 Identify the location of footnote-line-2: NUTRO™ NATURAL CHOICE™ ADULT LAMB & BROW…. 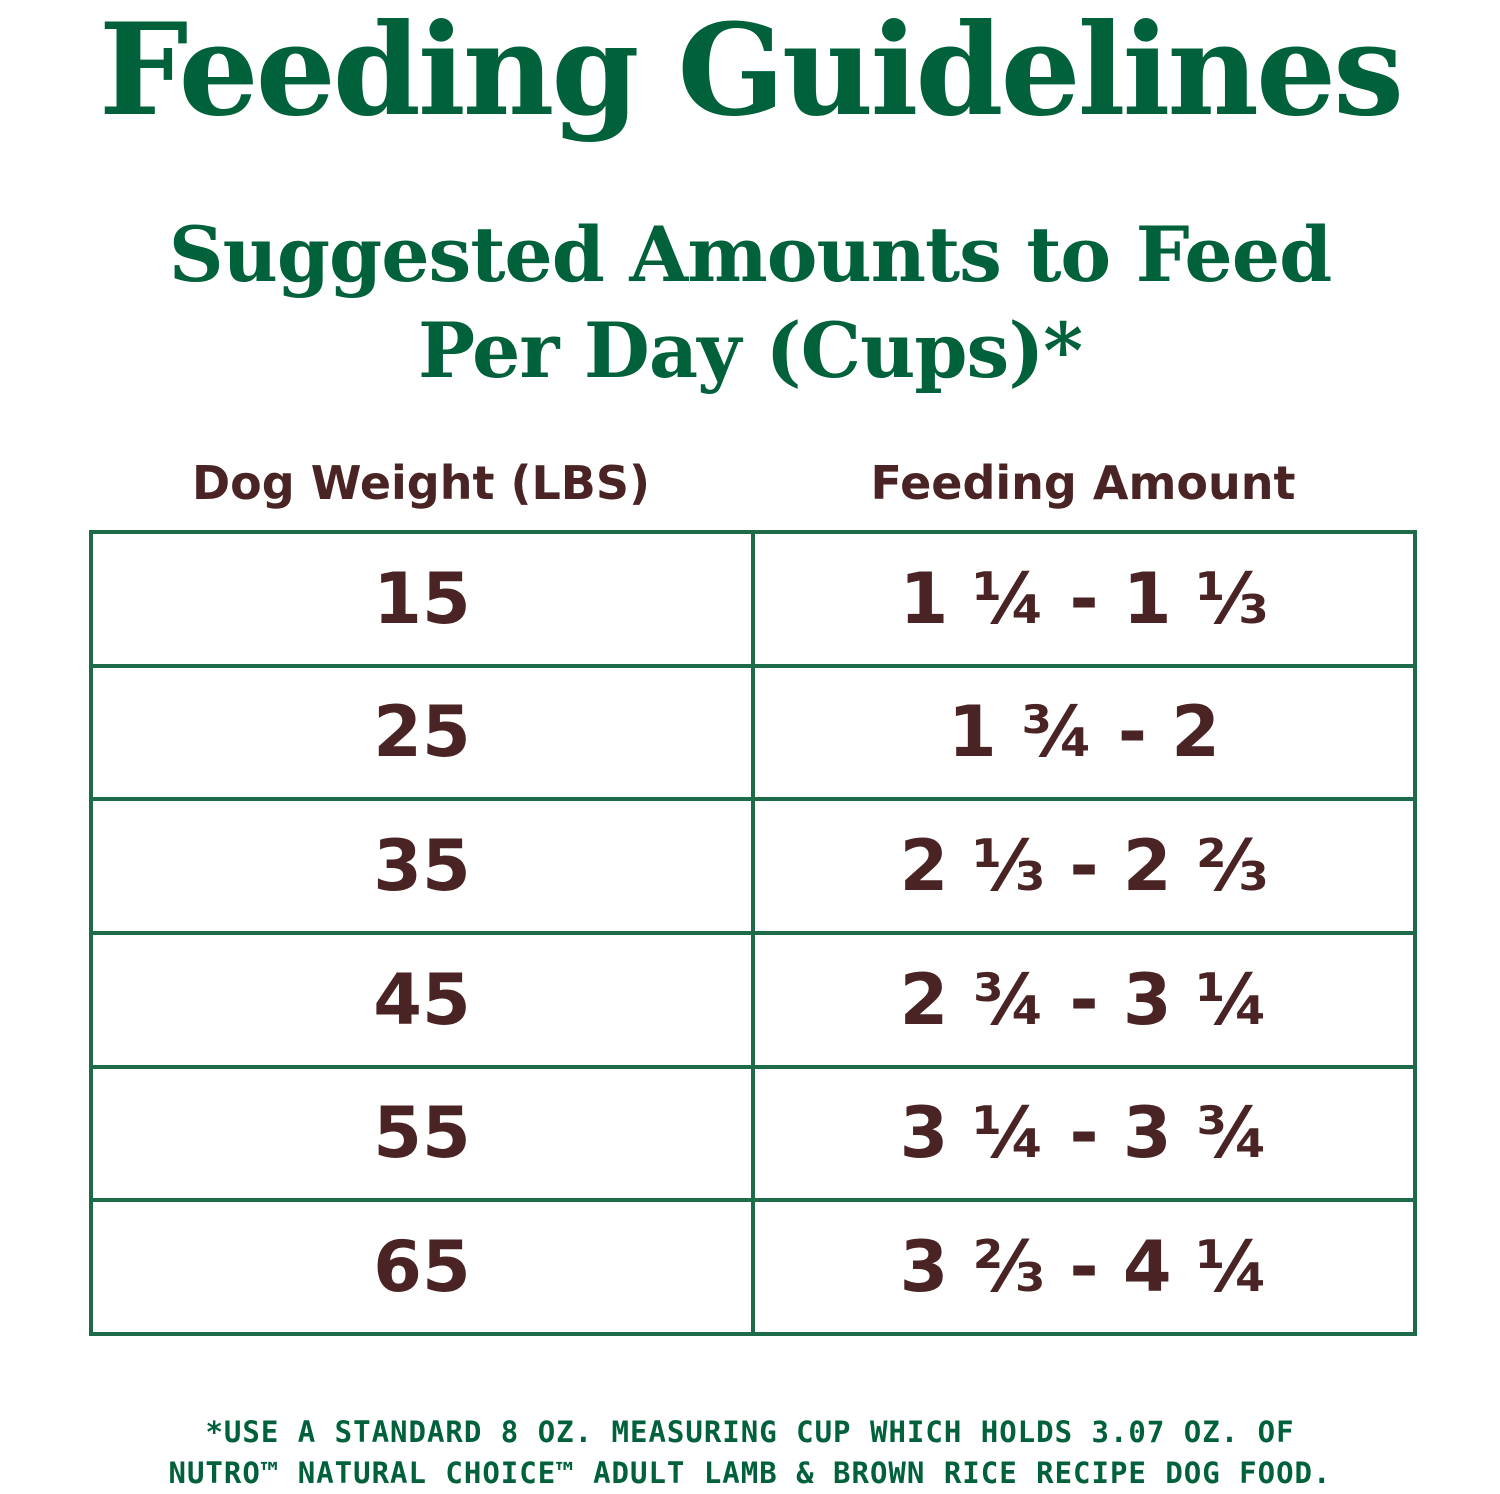
(750, 1473).